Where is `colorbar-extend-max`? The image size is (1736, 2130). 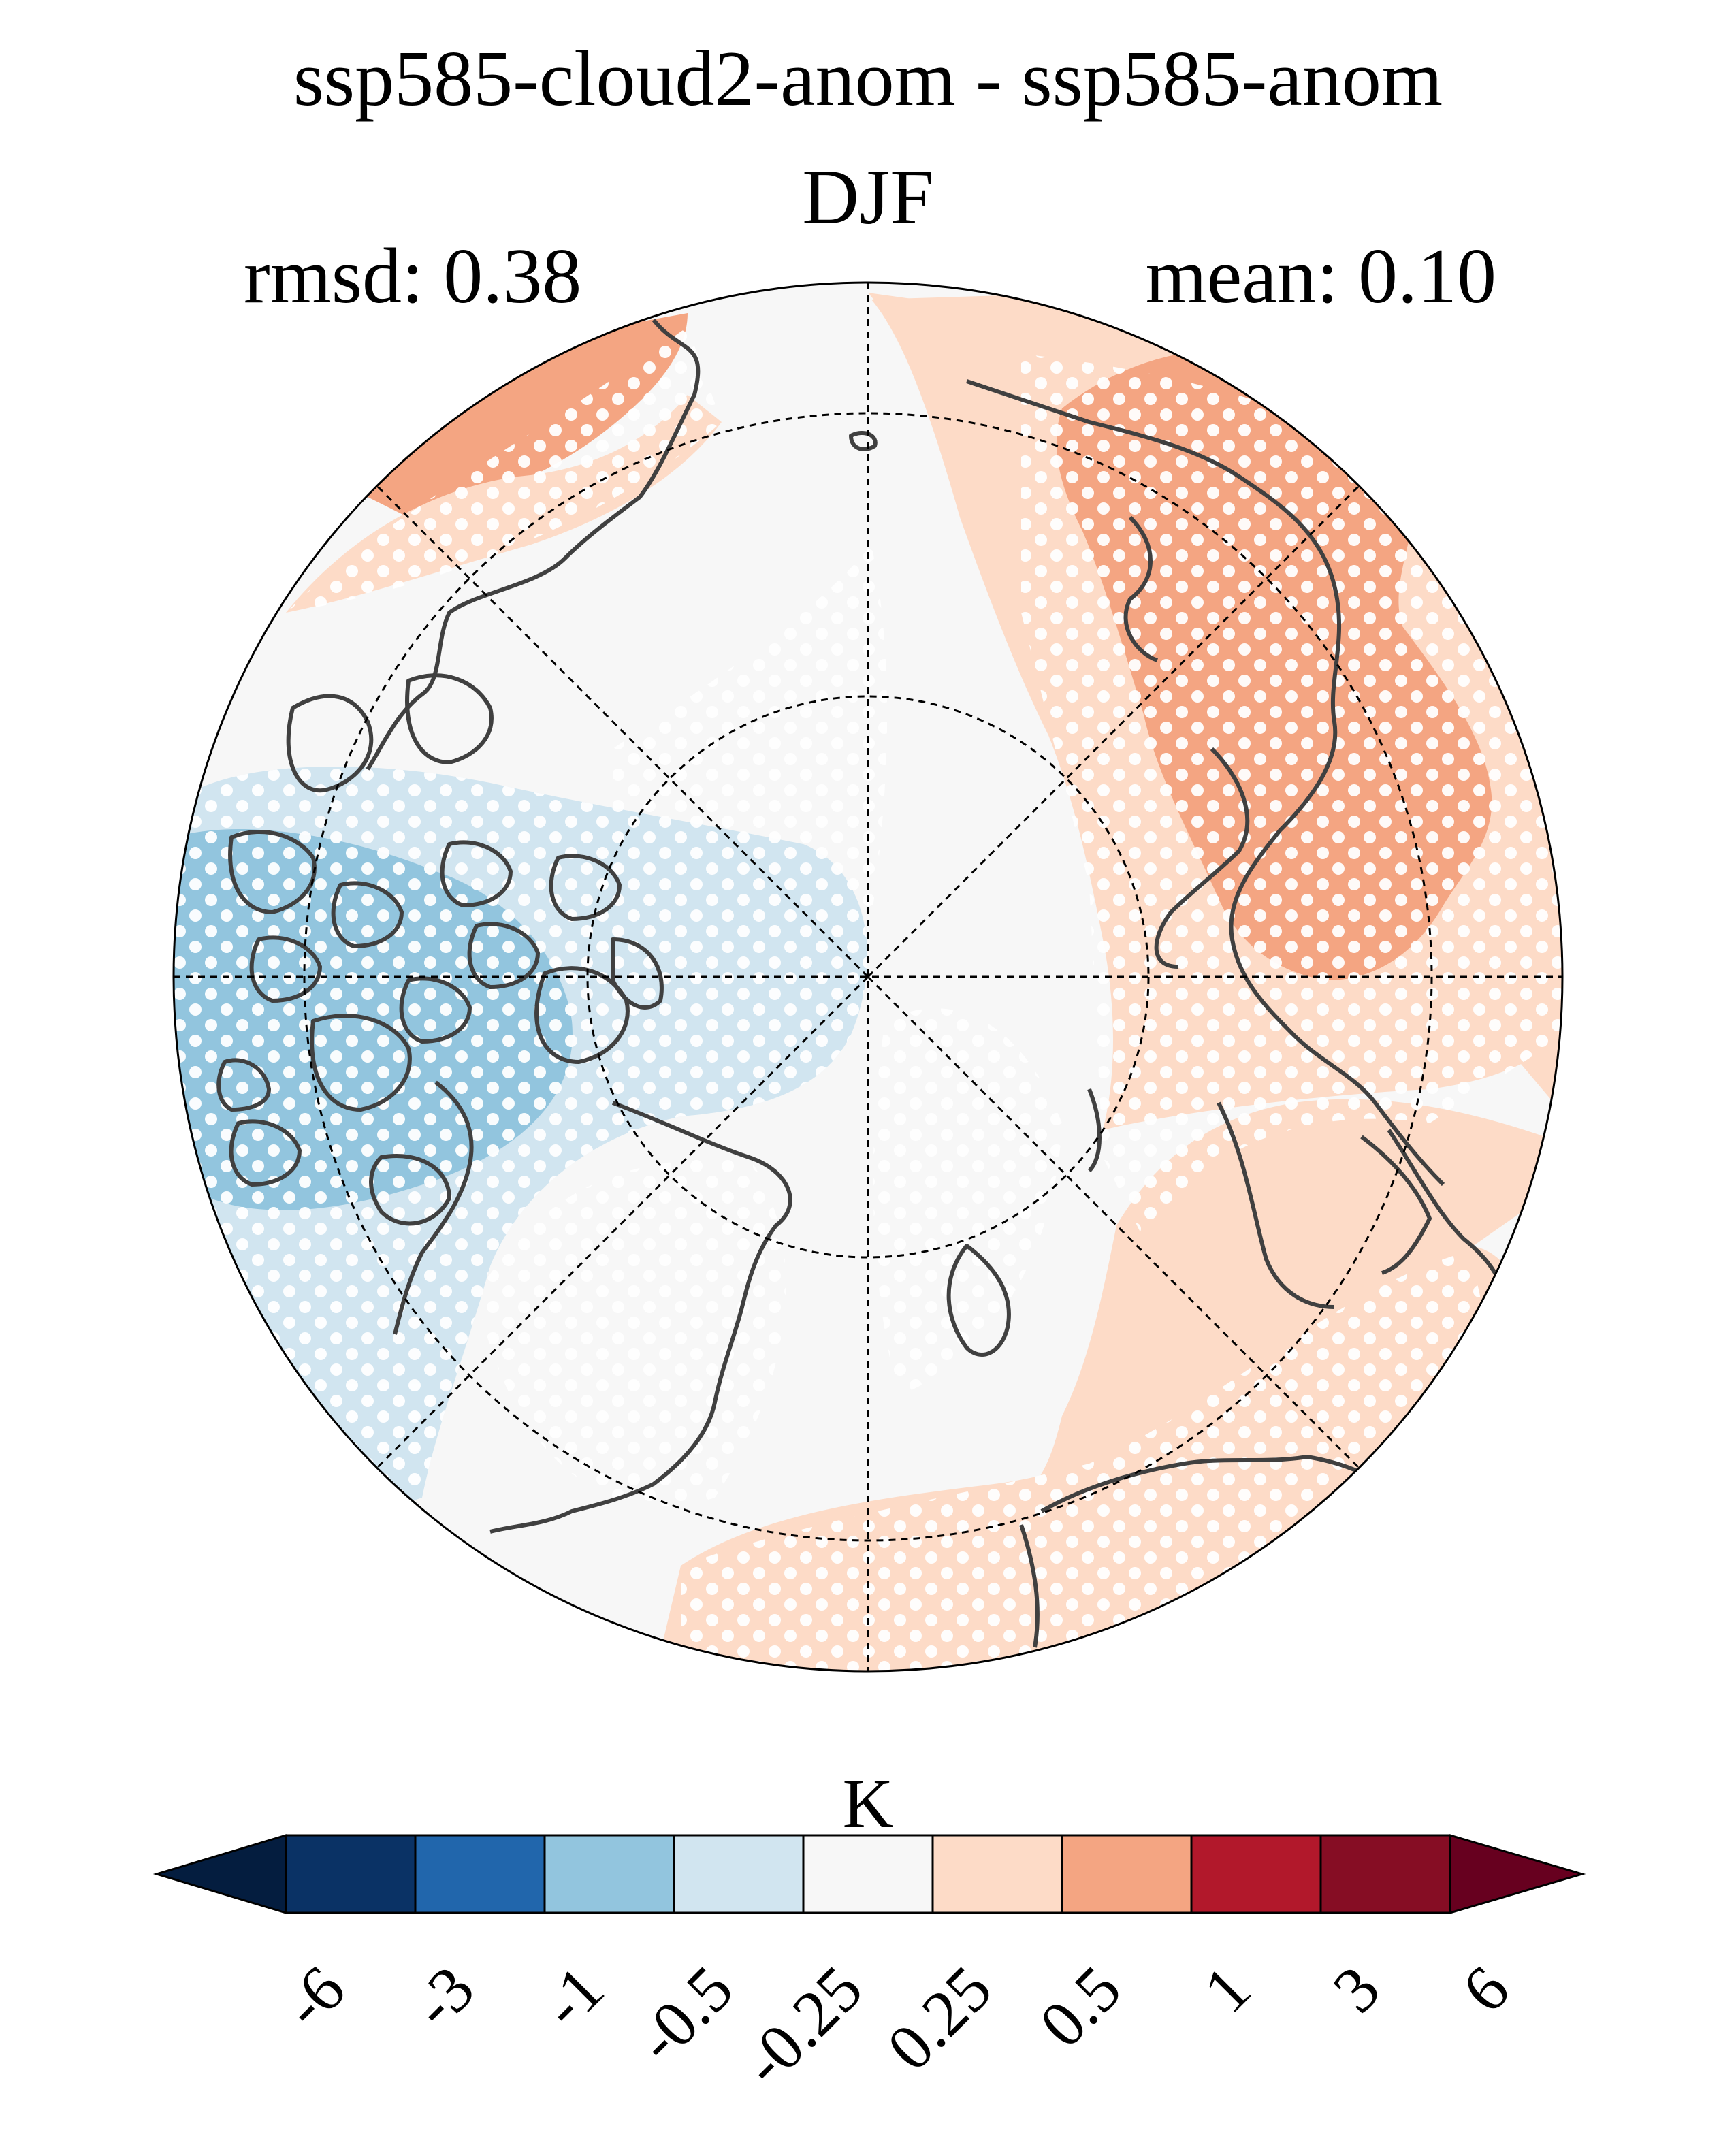 colorbar-extend-max is located at coordinates (1518, 1874).